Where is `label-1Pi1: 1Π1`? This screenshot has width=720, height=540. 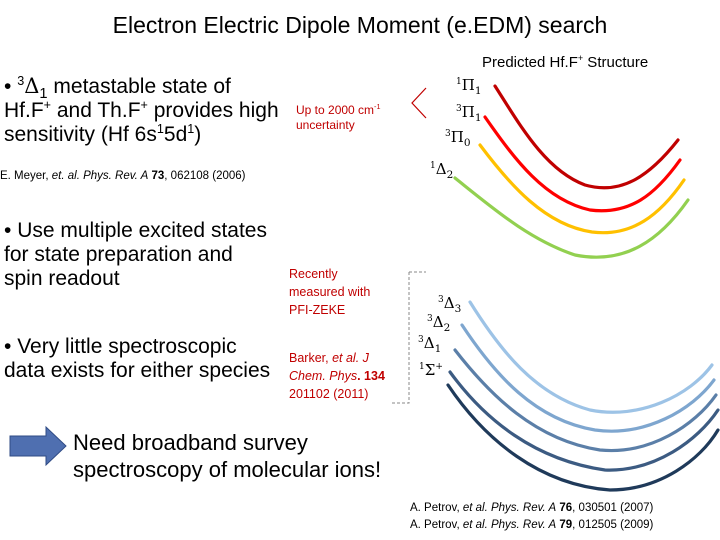 label-1Pi1: 1Π1 is located at coordinates (469, 86).